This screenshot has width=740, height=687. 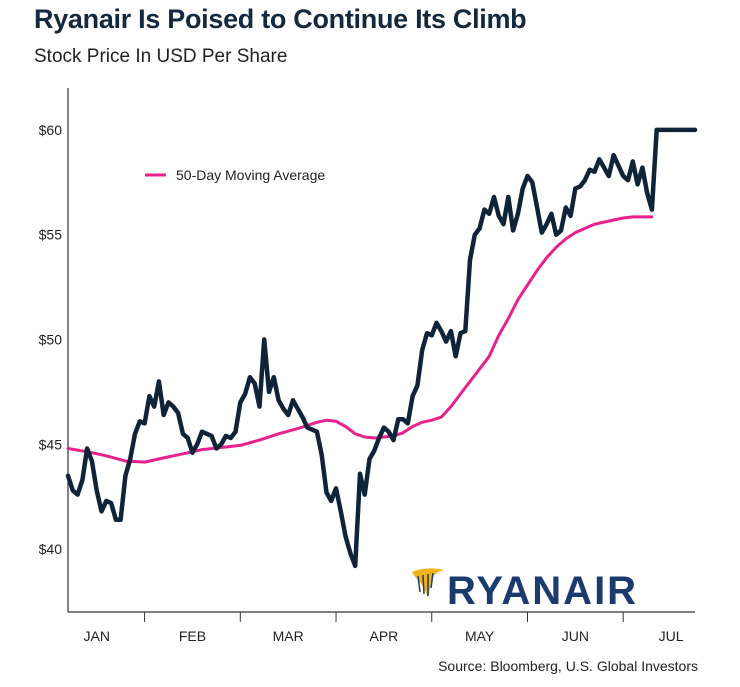 I want to click on y-tick-labels: $60 $55 $50 $45 $40, so click(x=51, y=339).